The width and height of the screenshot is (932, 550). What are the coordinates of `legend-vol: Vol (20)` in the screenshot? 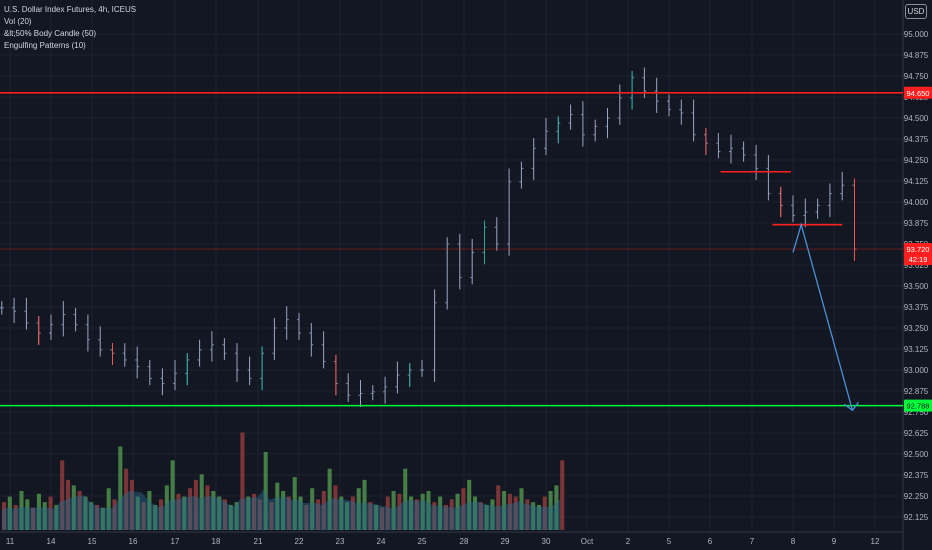 It's located at (18, 21).